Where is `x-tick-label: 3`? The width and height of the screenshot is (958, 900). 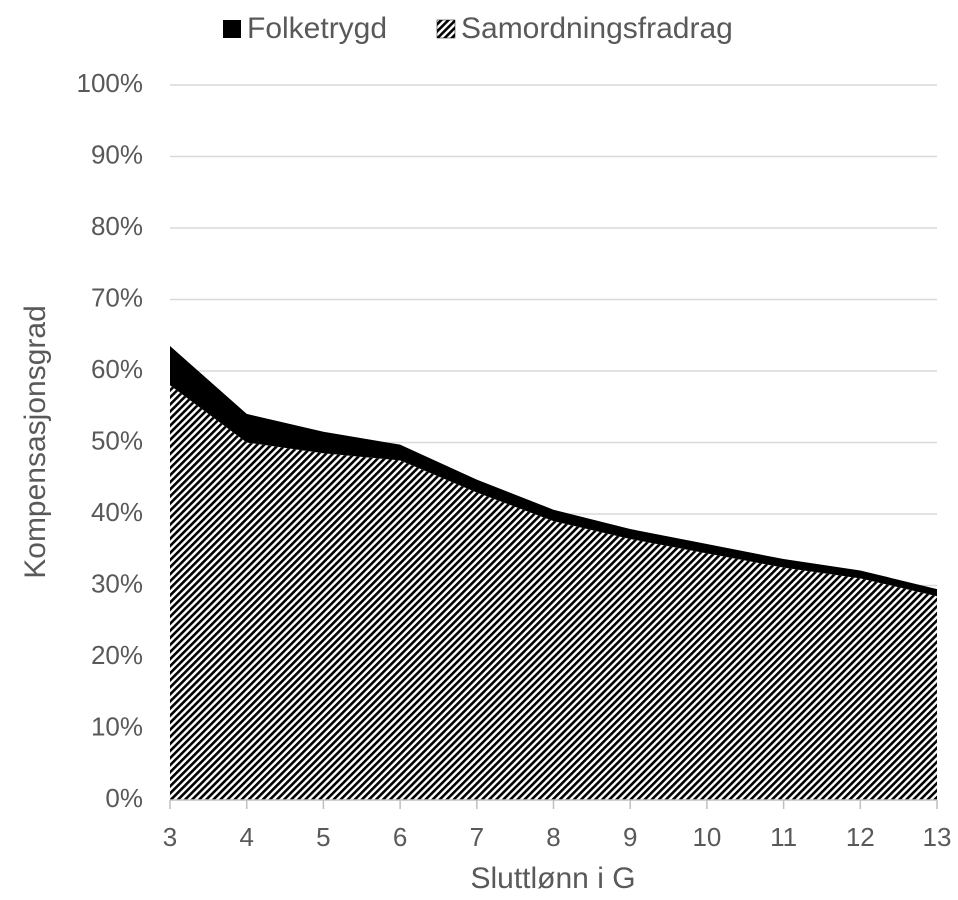
x-tick-label: 3 is located at coordinates (170, 837).